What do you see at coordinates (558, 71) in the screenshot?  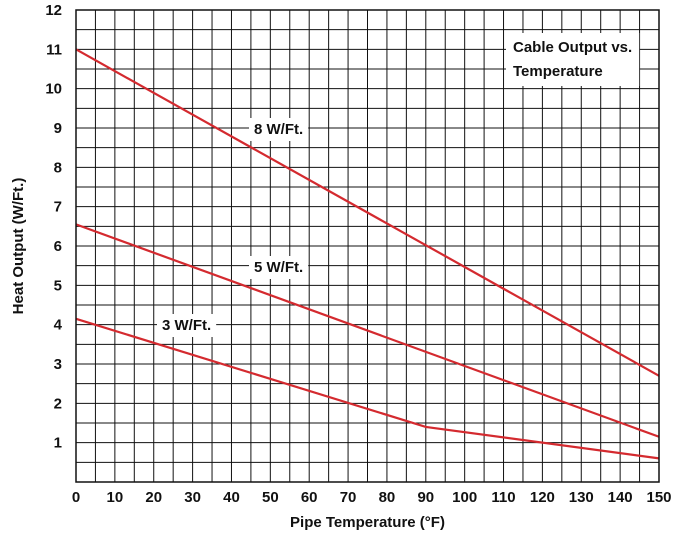 I see `chart-title-line-2: Temperature` at bounding box center [558, 71].